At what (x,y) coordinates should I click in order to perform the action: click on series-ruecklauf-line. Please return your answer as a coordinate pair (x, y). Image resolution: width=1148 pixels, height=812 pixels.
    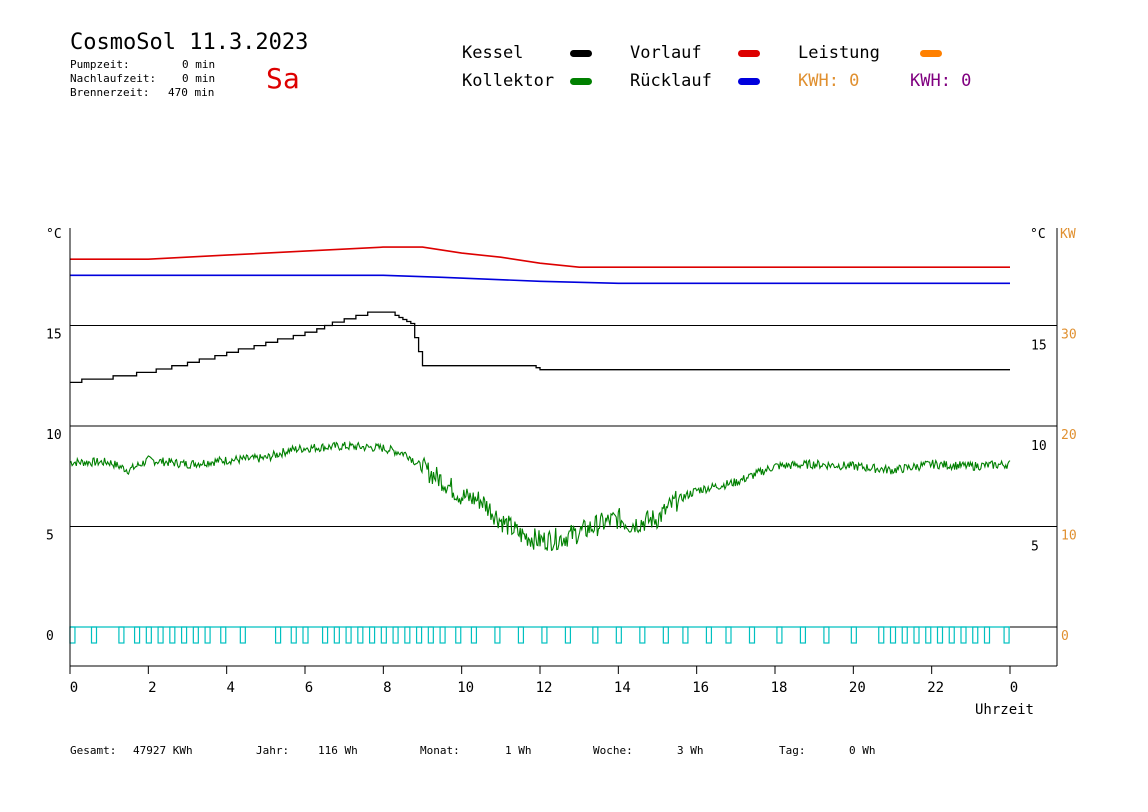
    Looking at the image, I should click on (540, 279).